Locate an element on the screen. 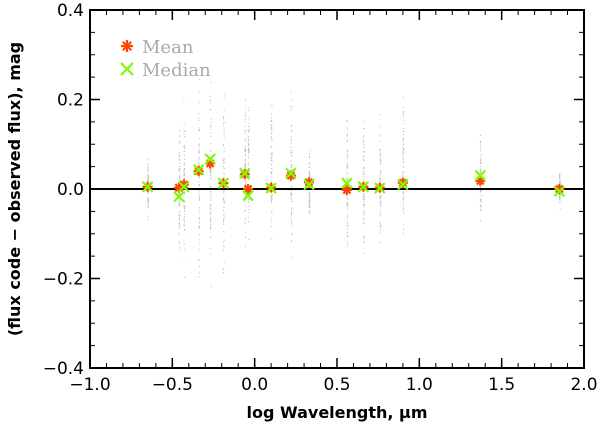 Image resolution: width=600 pixels, height=432 pixels. legend-median-label: Median is located at coordinates (176, 70).